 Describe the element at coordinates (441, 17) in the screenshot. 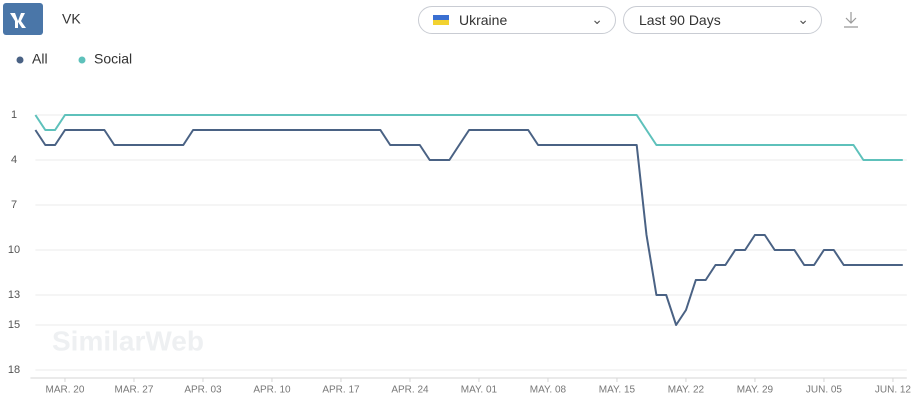

I see `flag-top` at that location.